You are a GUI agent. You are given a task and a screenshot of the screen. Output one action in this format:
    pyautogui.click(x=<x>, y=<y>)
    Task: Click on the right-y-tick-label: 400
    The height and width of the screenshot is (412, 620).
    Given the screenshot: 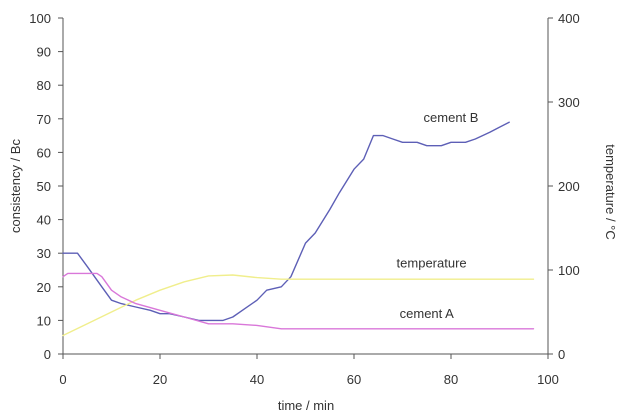 What is the action you would take?
    pyautogui.click(x=569, y=18)
    